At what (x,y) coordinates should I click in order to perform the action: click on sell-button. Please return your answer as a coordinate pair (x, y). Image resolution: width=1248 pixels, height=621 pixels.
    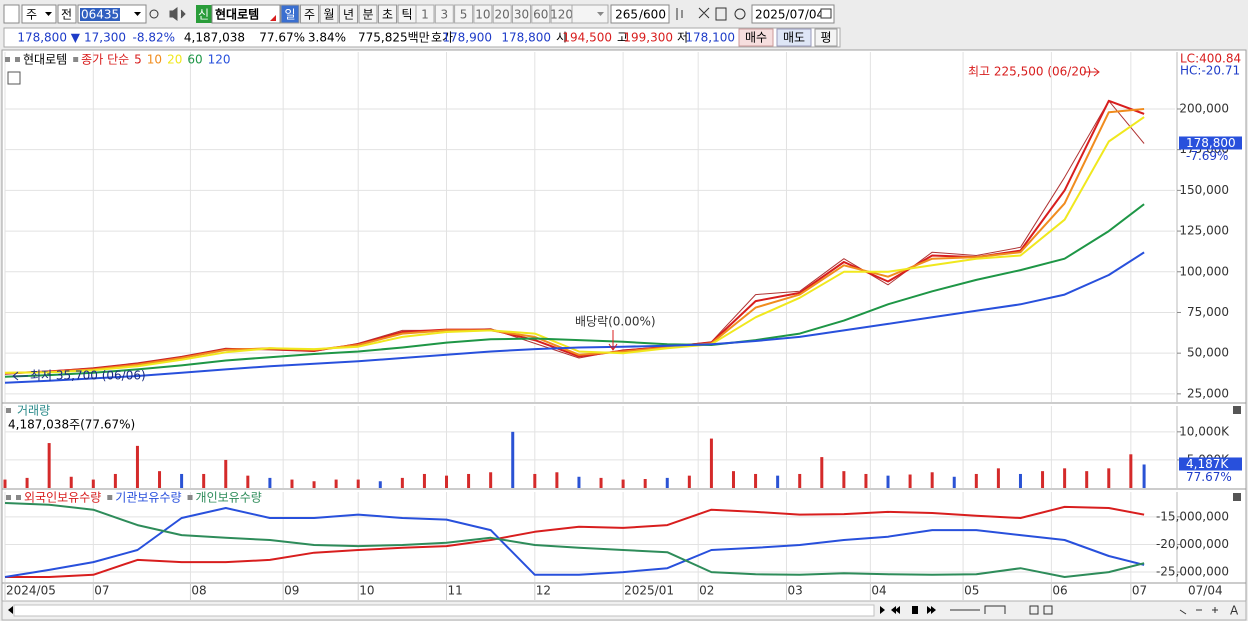
    Looking at the image, I should click on (794, 37).